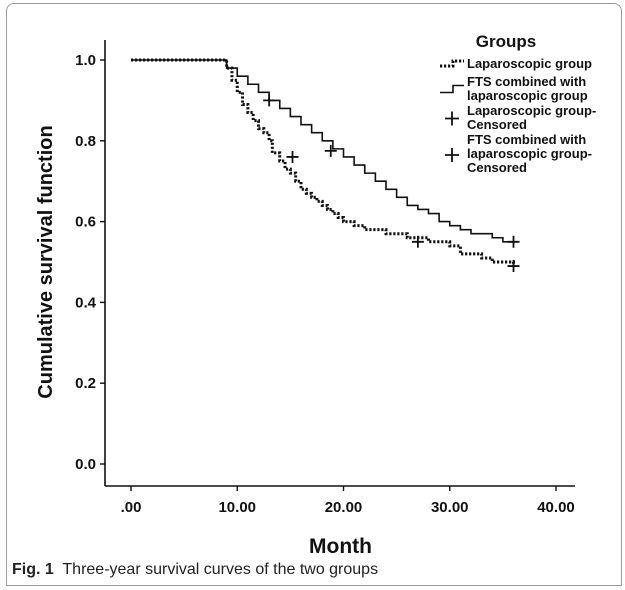  What do you see at coordinates (450, 507) in the screenshot?
I see `x-tick-label: 30.00` at bounding box center [450, 507].